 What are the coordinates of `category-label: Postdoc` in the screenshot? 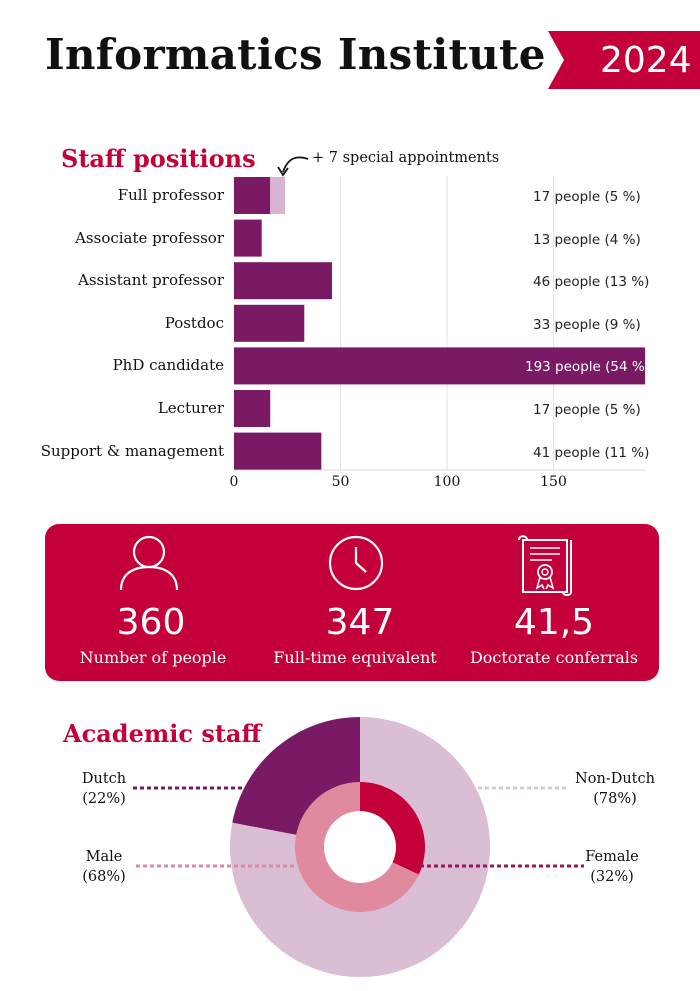 It's located at (194, 322).